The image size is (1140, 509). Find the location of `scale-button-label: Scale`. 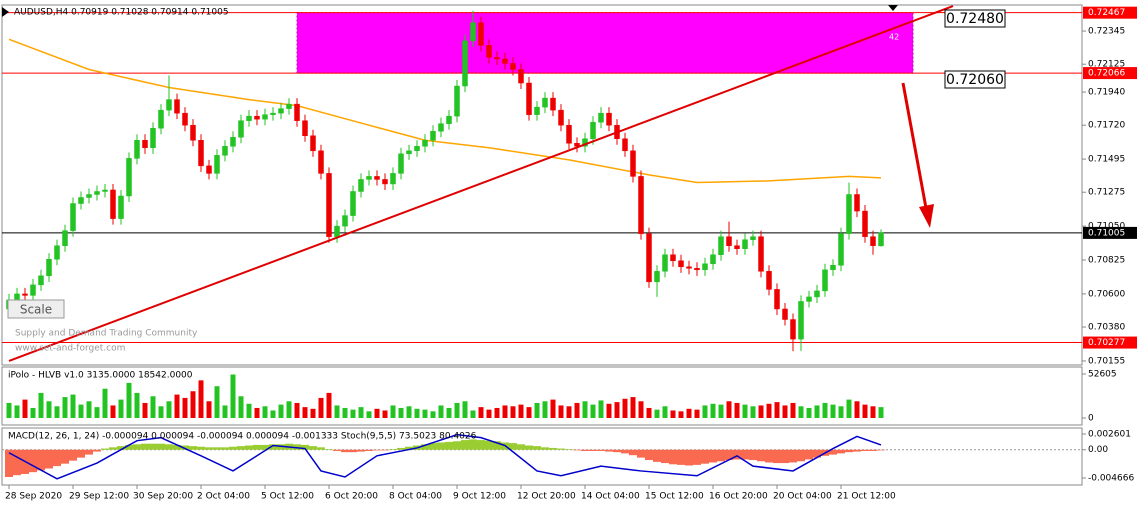

scale-button-label: Scale is located at coordinates (36, 310).